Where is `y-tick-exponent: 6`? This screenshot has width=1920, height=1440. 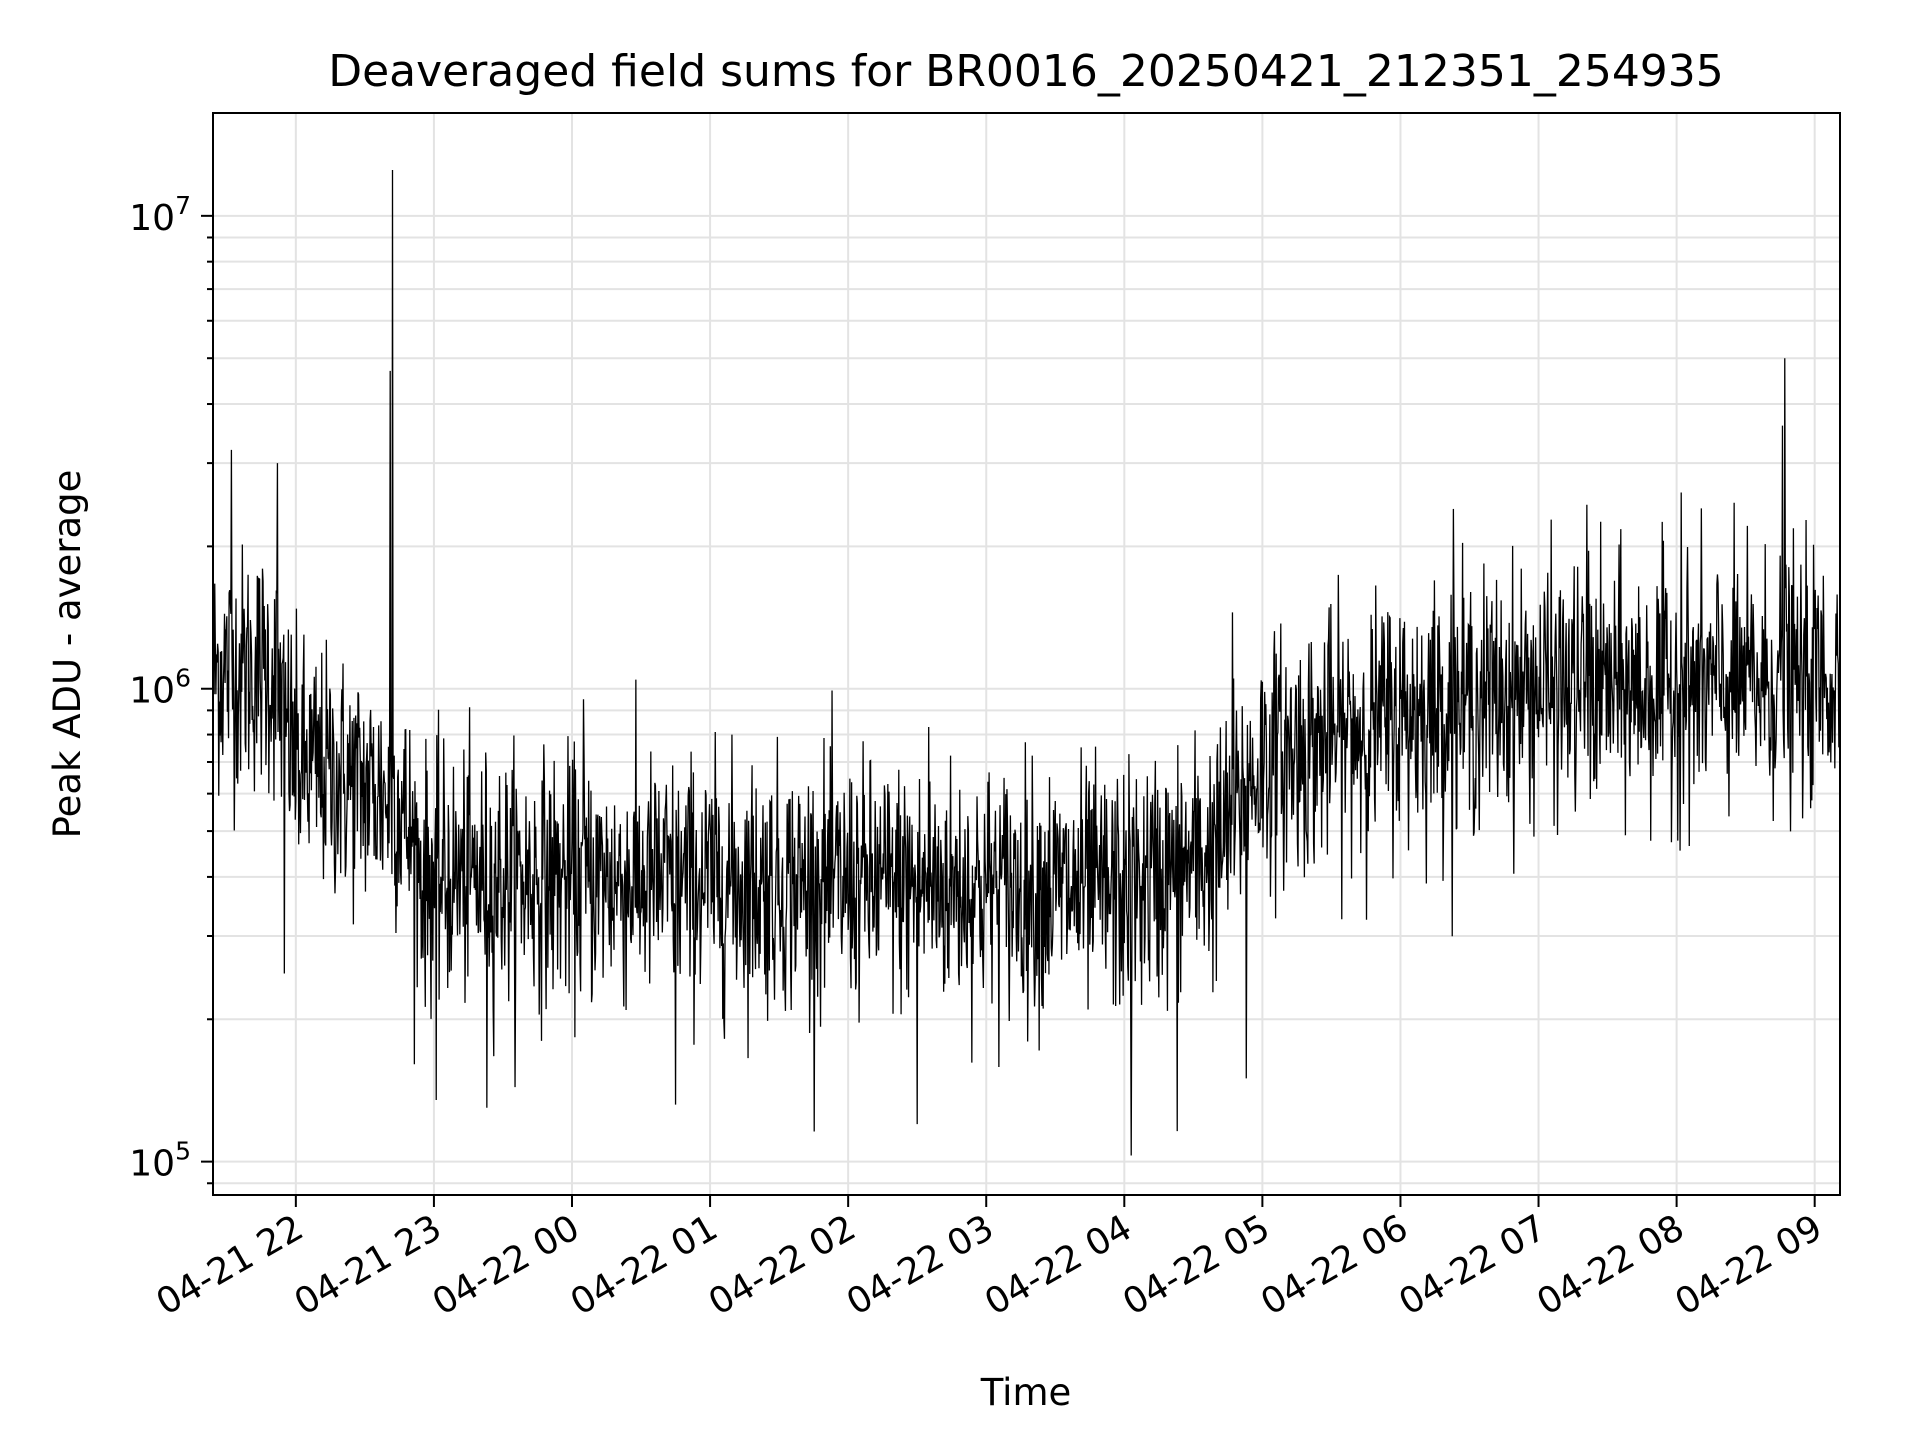
y-tick-exponent: 6 is located at coordinates (183, 678).